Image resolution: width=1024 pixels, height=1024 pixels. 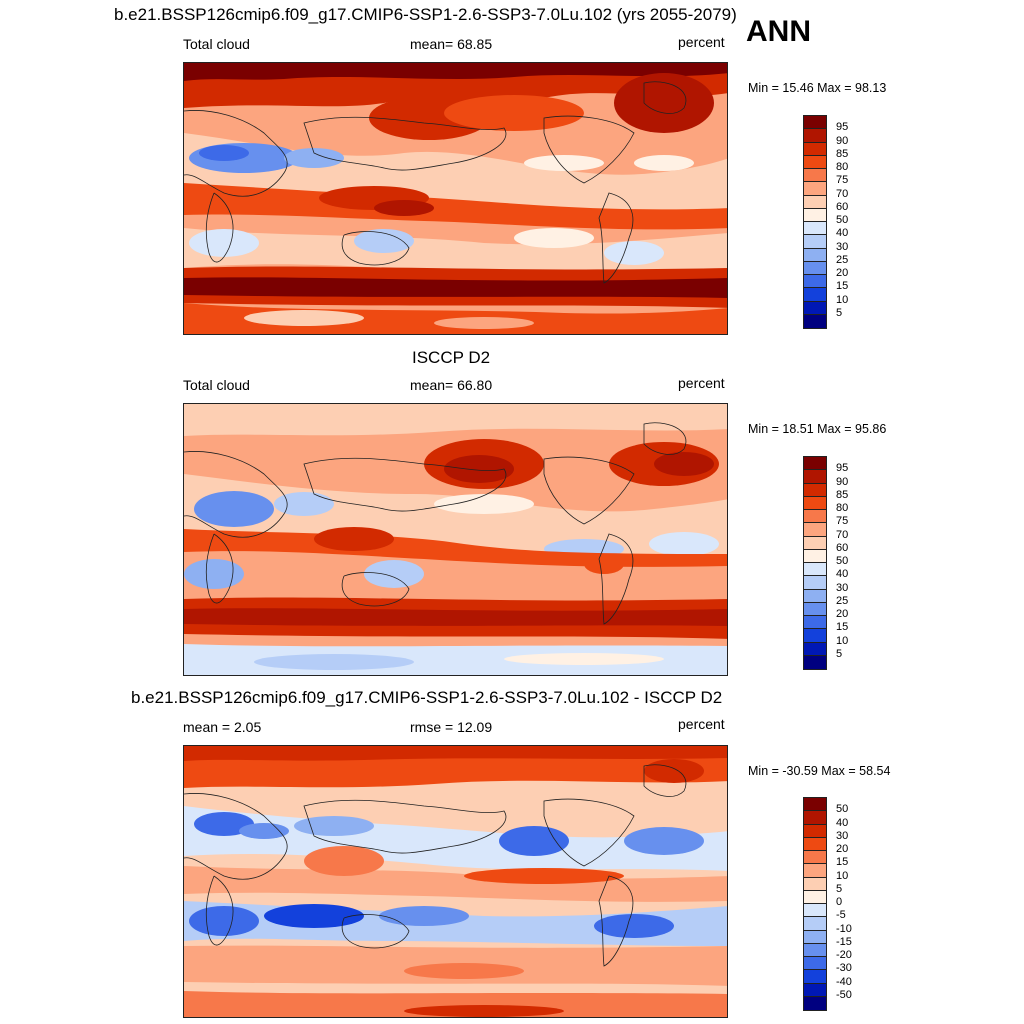 I want to click on panel-2-colorbar-tick-label: 85, so click(x=842, y=494).